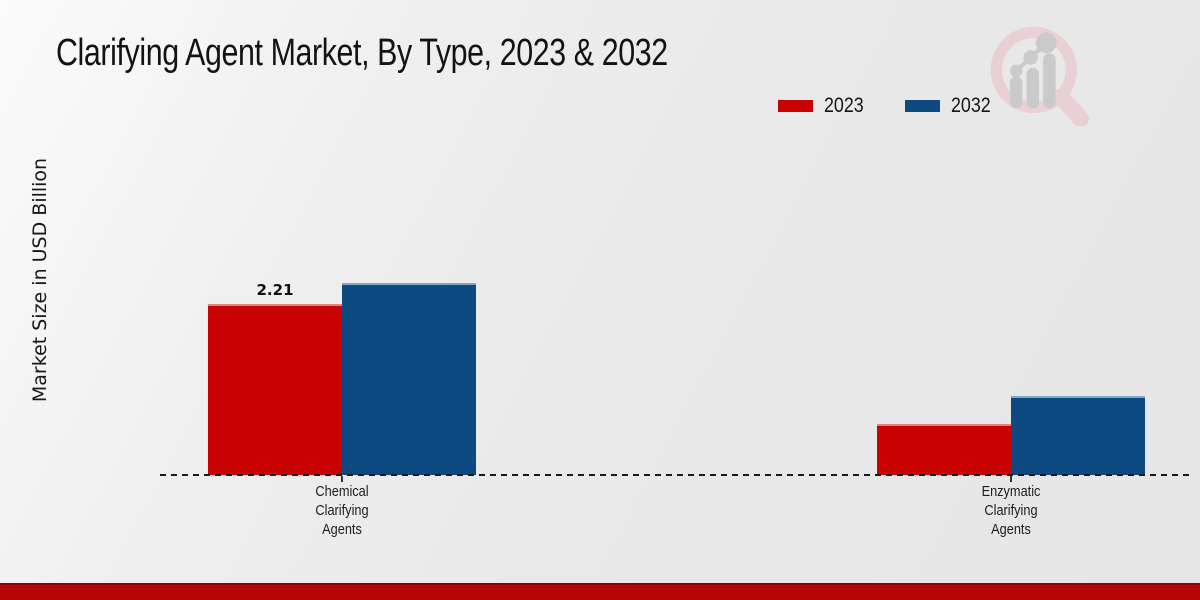 This screenshot has width=1200, height=600. What do you see at coordinates (1011, 479) in the screenshot?
I see `x-axis-tick-enzymatic` at bounding box center [1011, 479].